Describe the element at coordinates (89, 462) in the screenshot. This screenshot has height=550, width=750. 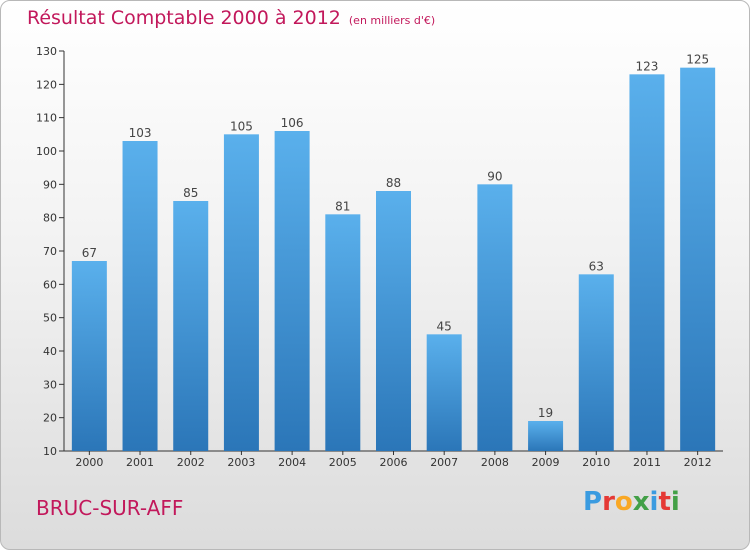
I see `x-tick-label: 2000` at that location.